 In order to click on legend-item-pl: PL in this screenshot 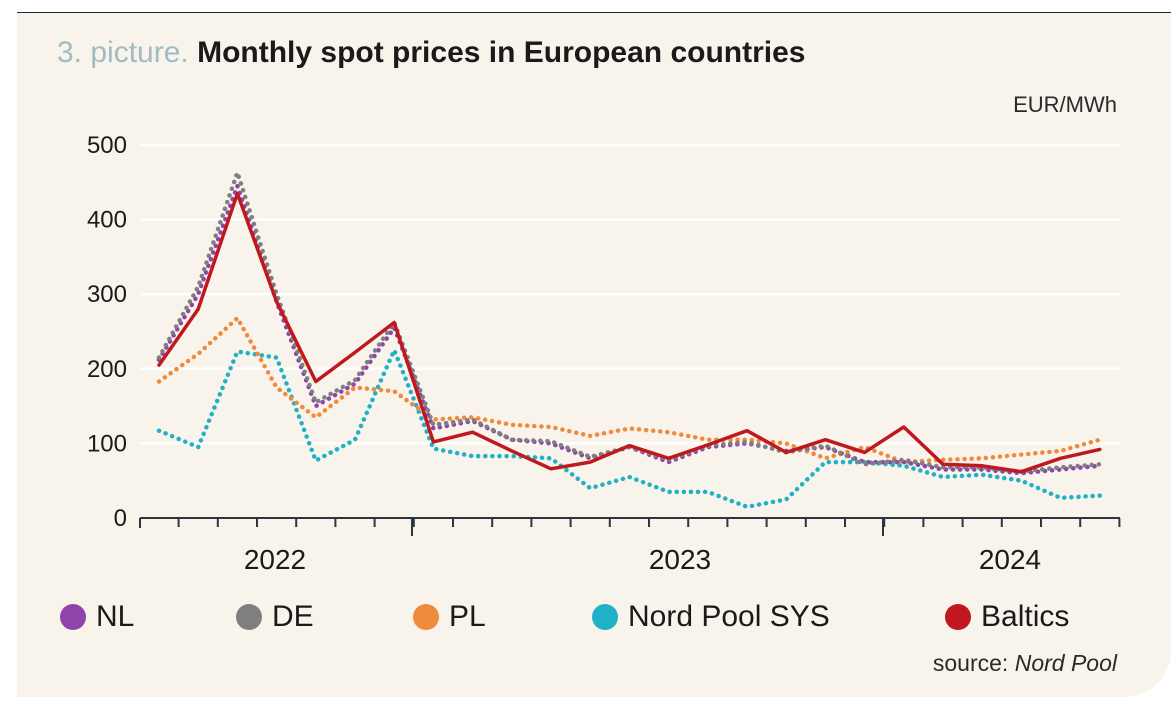, I will do `click(449, 617)`.